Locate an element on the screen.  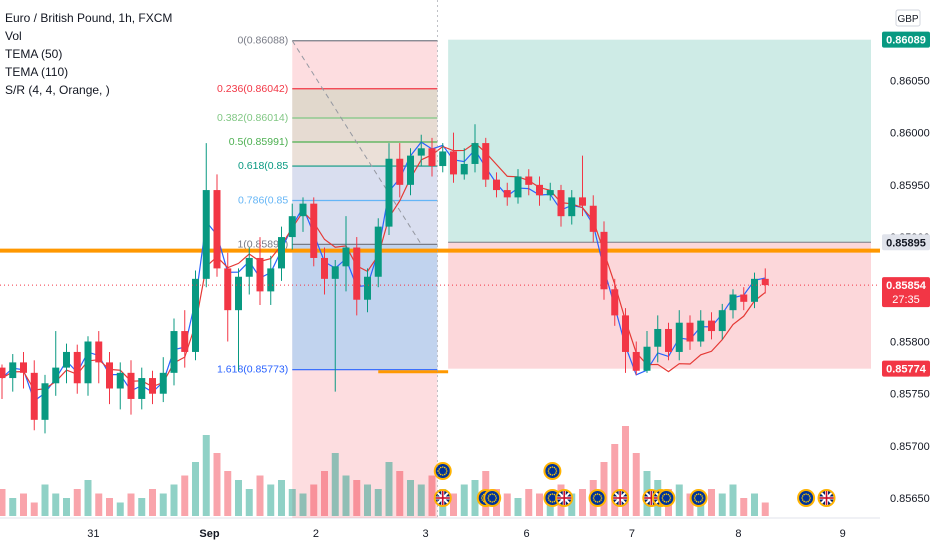
price-axis-tick: 0.85650 is located at coordinates (910, 499).